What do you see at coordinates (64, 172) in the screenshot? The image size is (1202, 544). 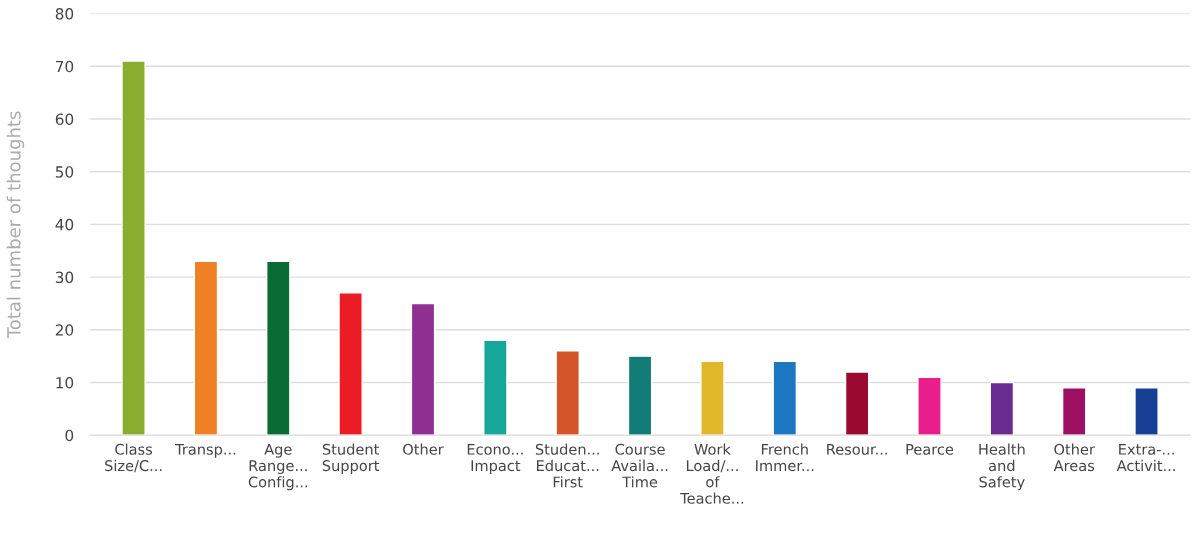 I see `y-tick-label: 50` at bounding box center [64, 172].